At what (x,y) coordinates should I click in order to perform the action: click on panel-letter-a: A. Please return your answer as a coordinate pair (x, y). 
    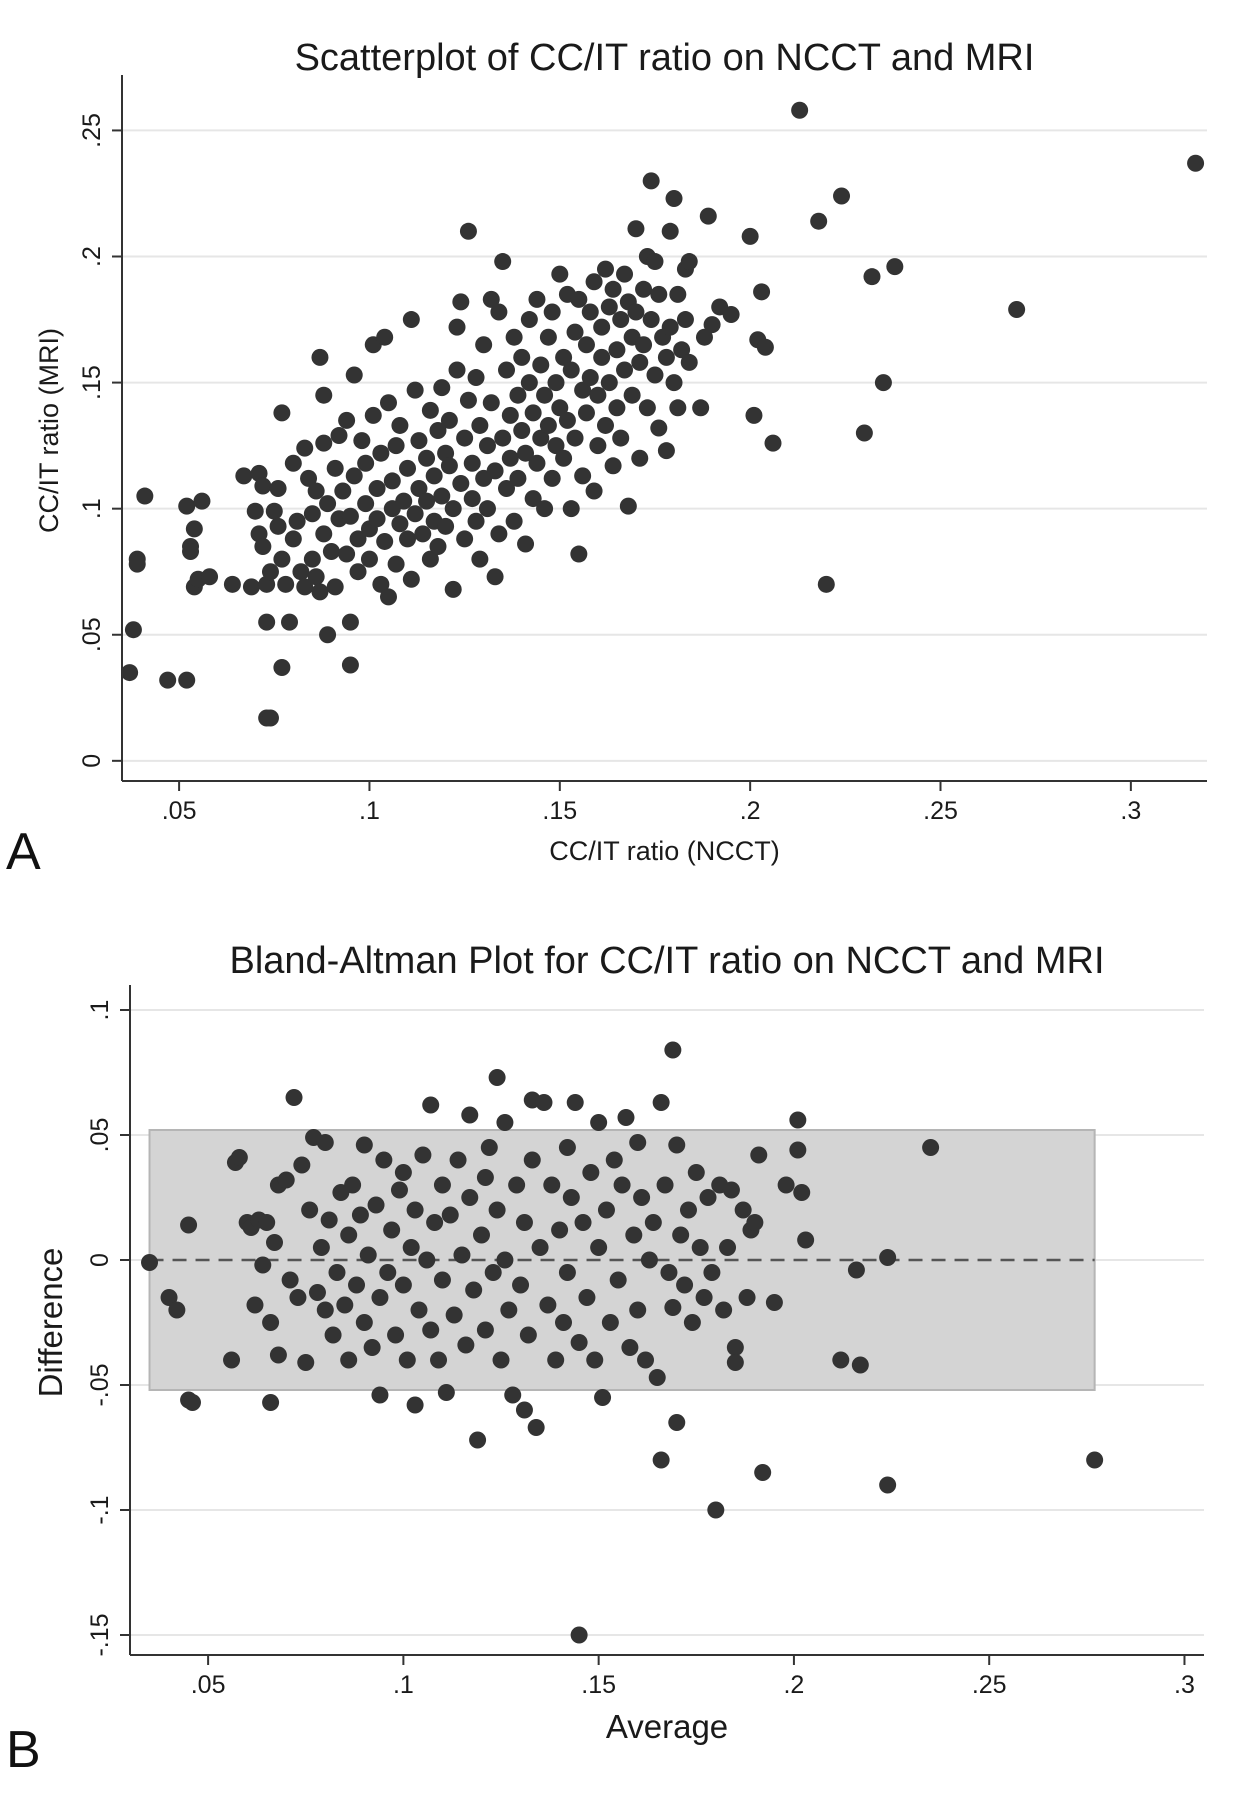
    Looking at the image, I should click on (23, 852).